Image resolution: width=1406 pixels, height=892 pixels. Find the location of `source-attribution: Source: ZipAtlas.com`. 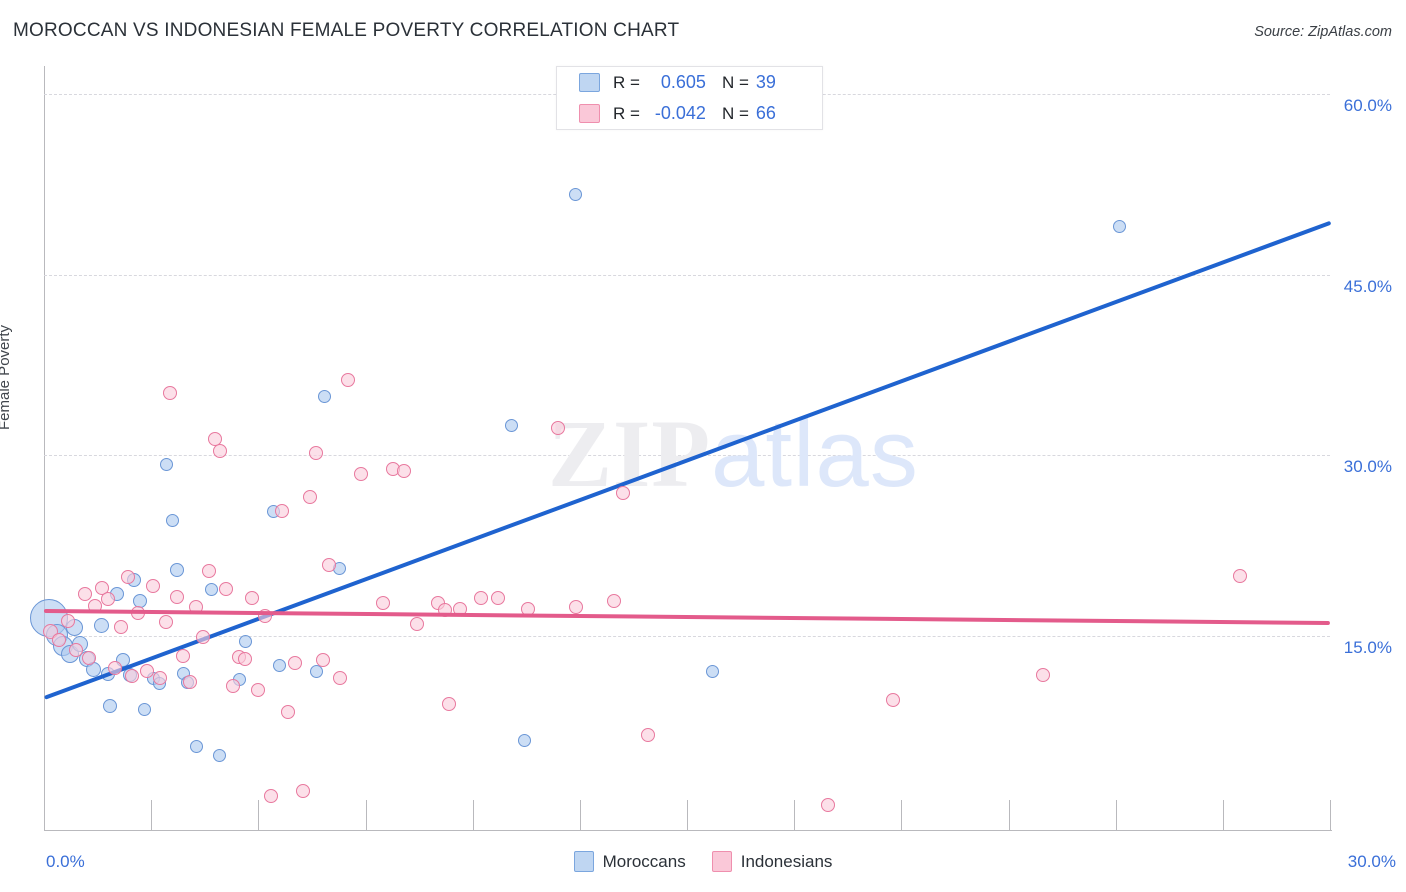

source-attribution: Source: ZipAtlas.com is located at coordinates (1323, 32).